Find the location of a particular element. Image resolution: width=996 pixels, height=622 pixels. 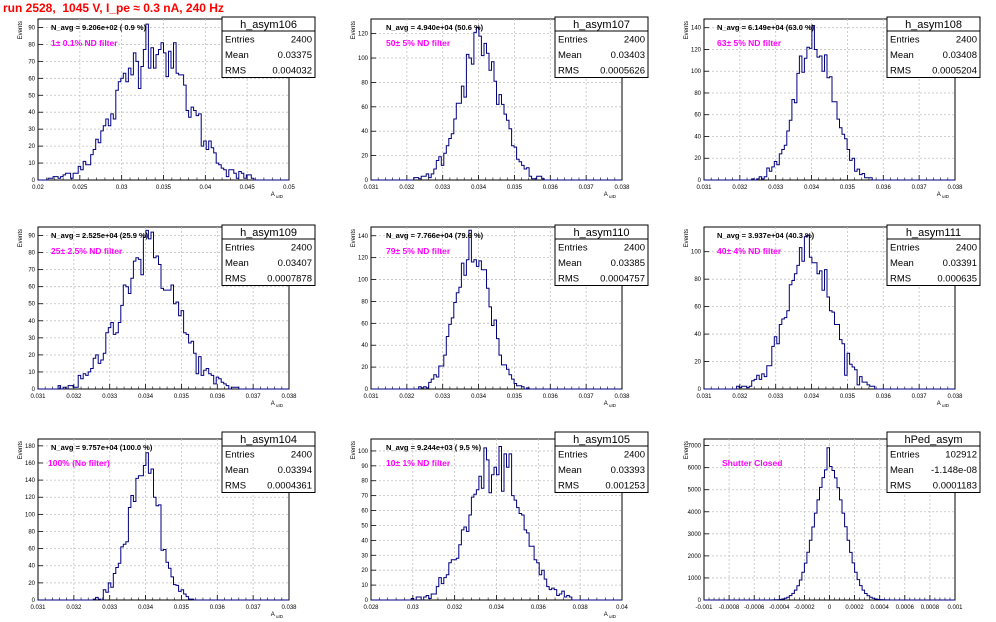

x-tick-label: 0.03 is located at coordinates (122, 188).